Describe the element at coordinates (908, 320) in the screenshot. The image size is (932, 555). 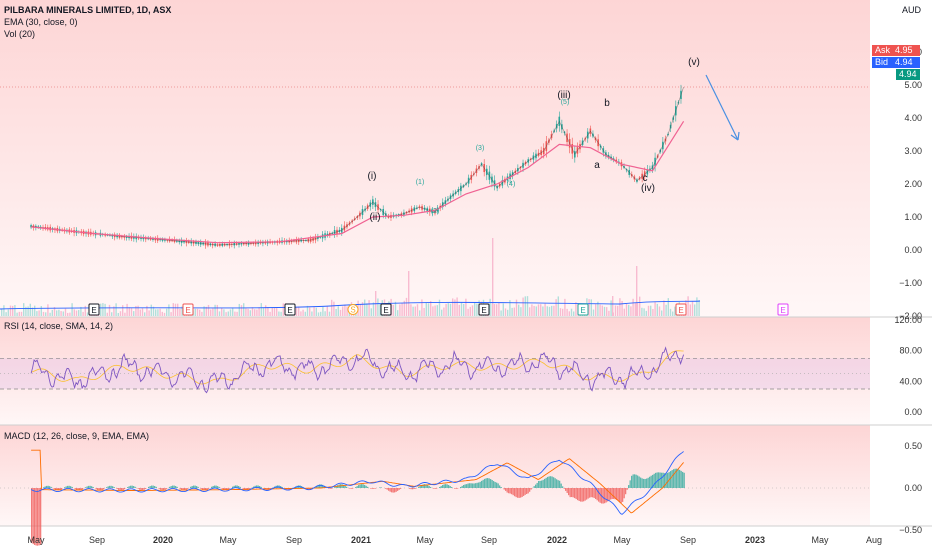
I see `rsi-tick-label: 120.00` at that location.